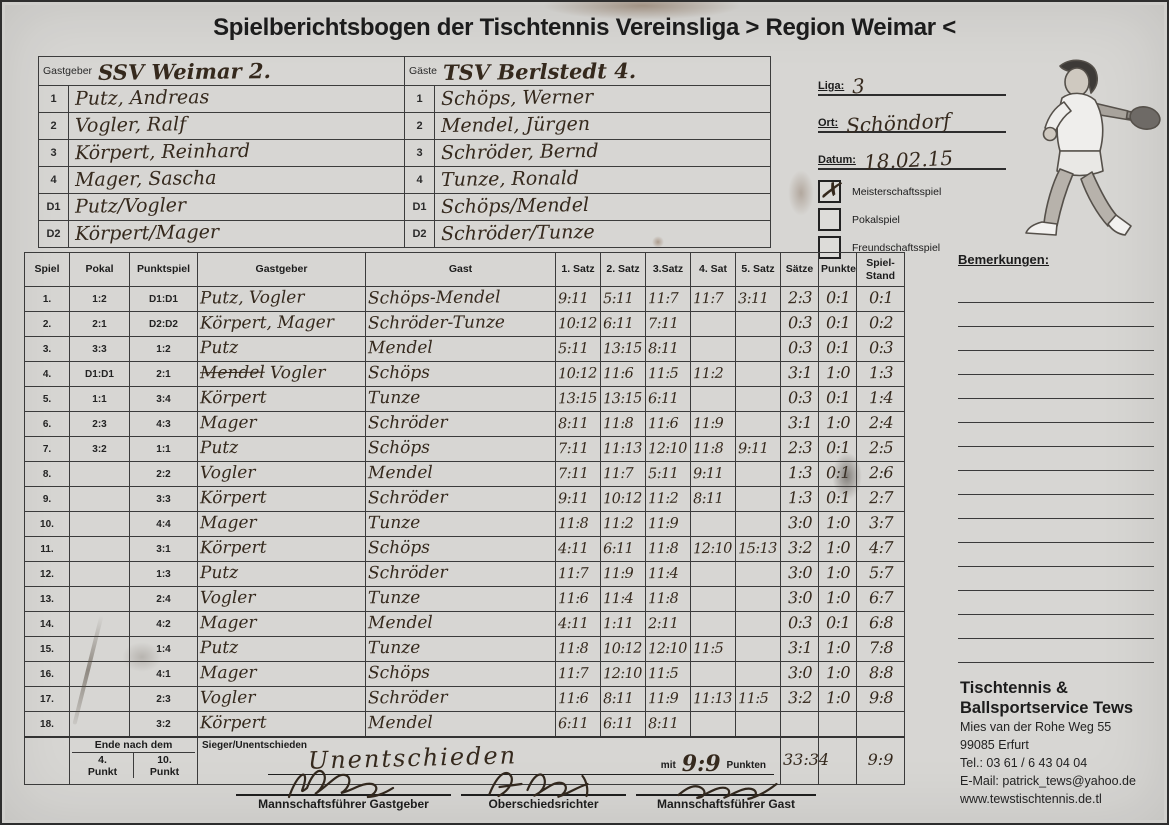 The width and height of the screenshot is (1169, 825). I want to click on saetze-cell: 0:3, so click(799, 624).